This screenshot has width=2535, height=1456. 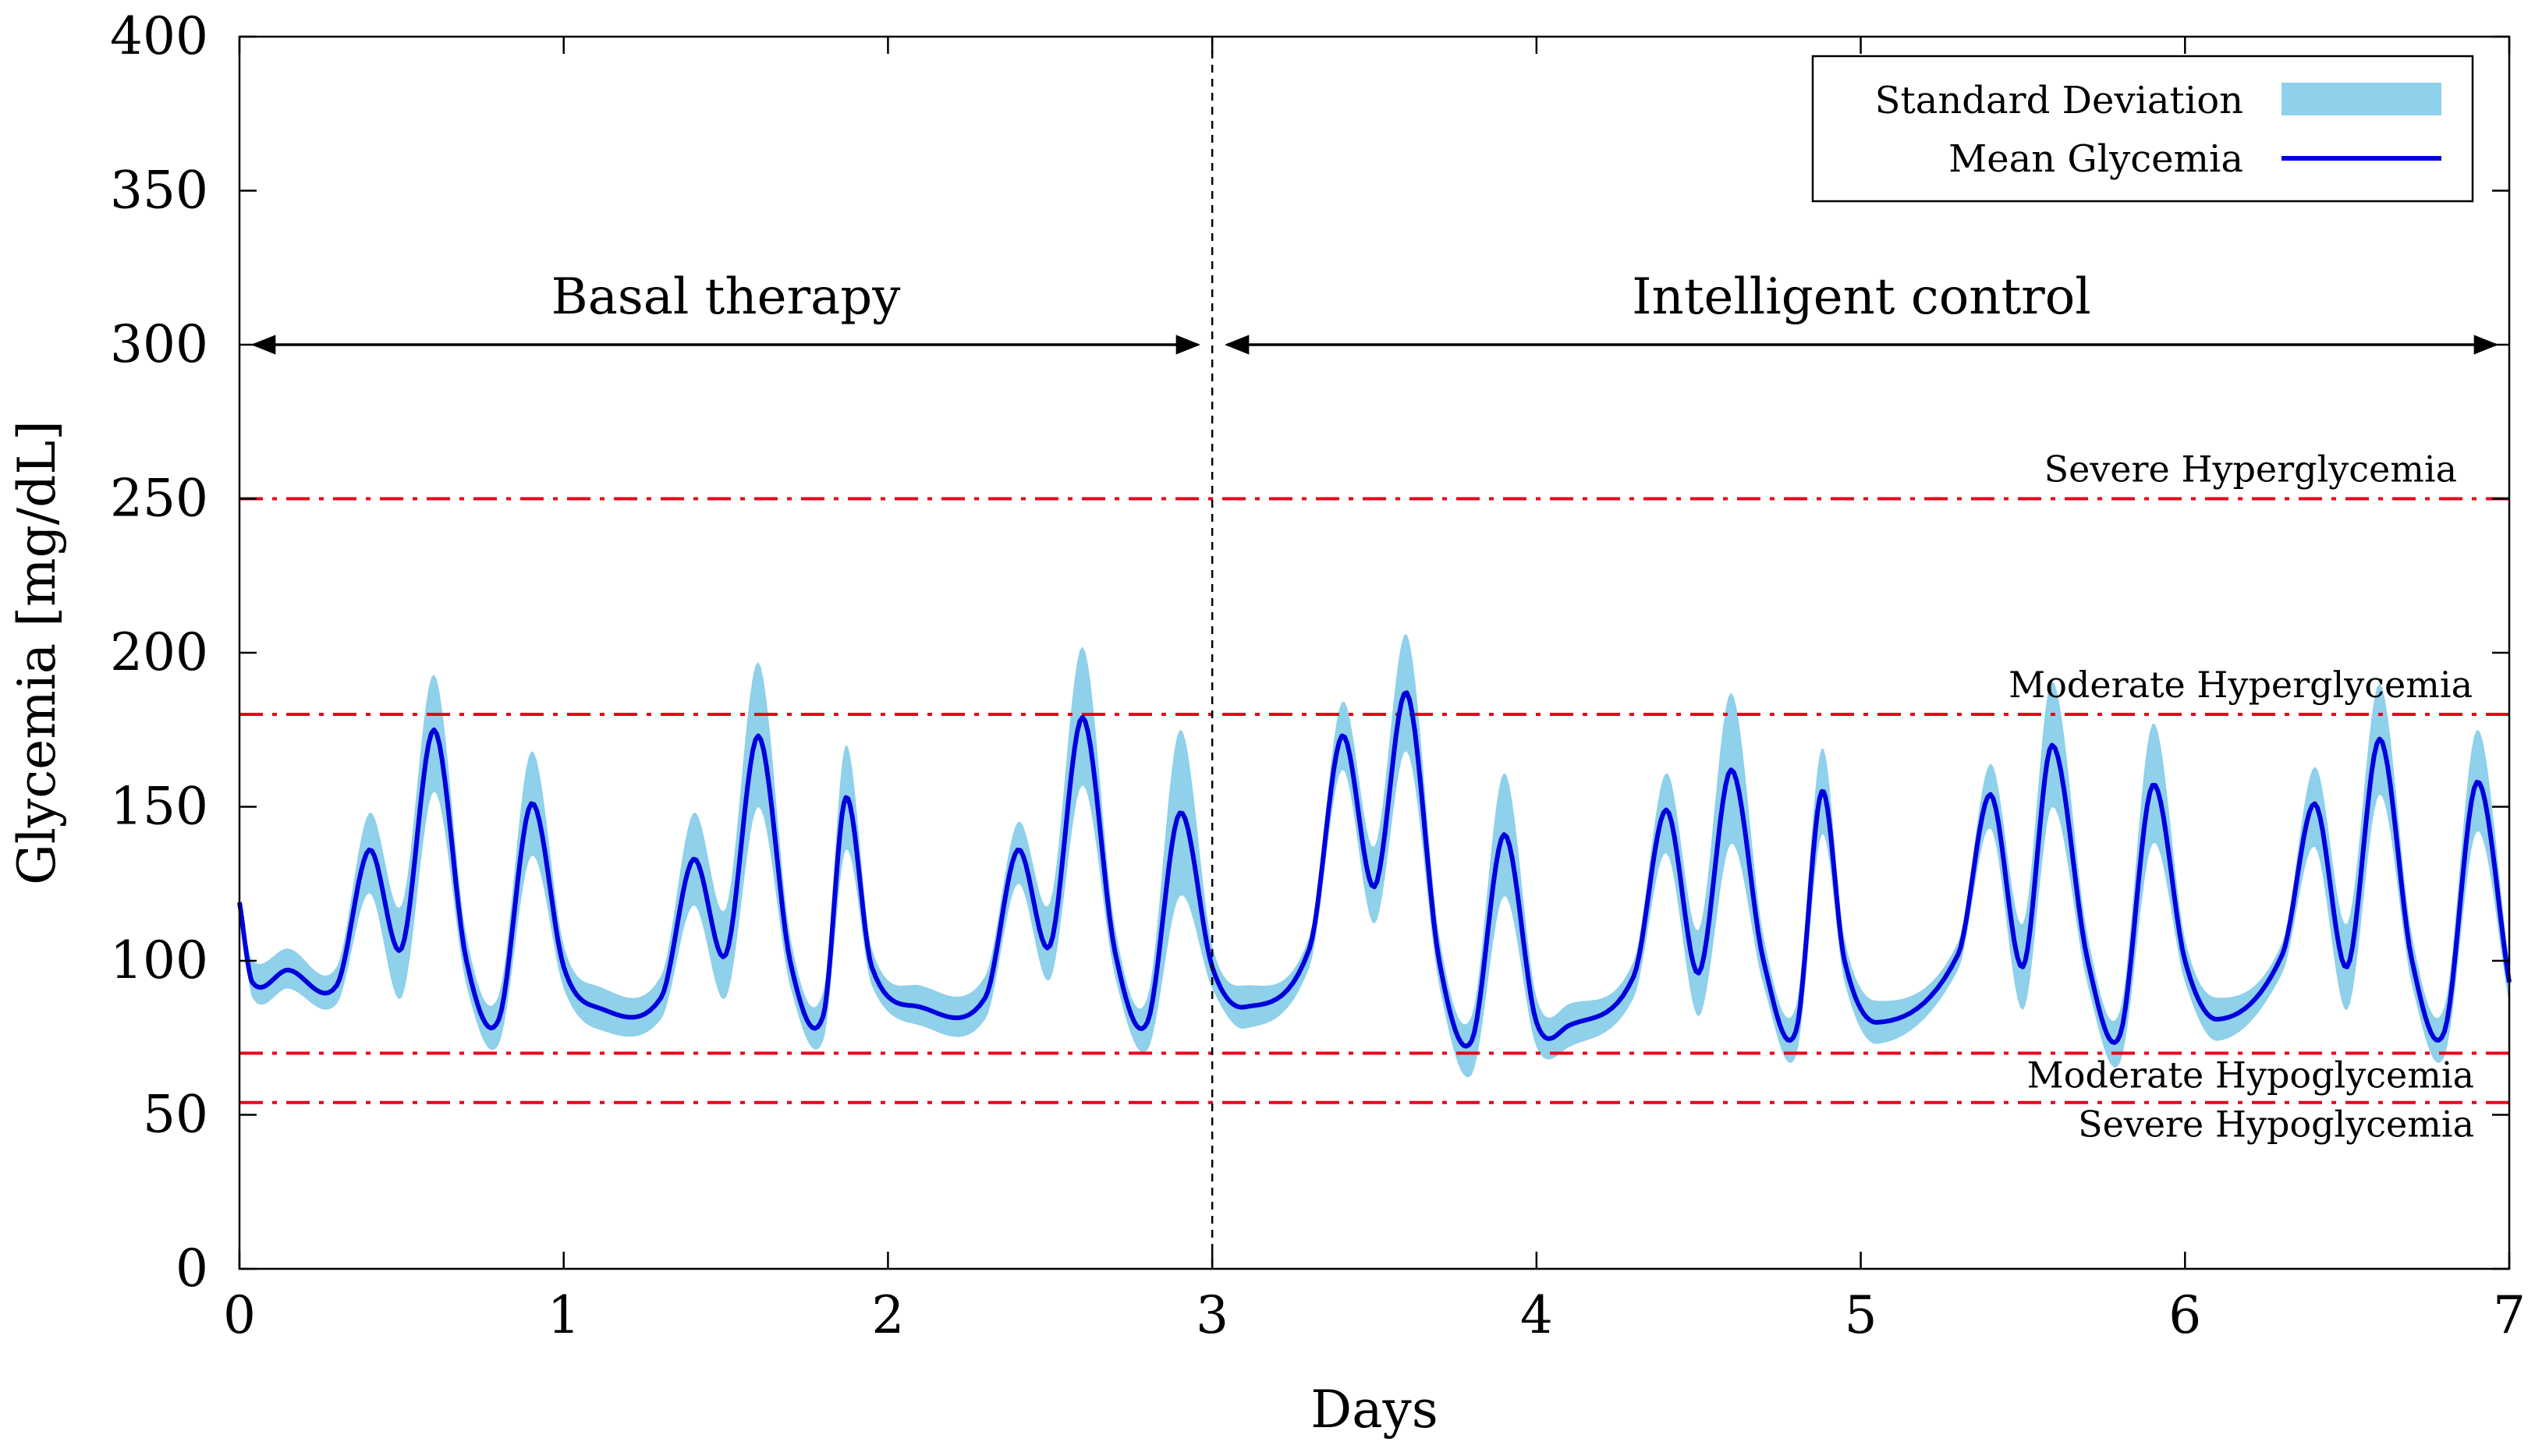 What do you see at coordinates (1212, 1315) in the screenshot?
I see `x-tick-label-3: 3` at bounding box center [1212, 1315].